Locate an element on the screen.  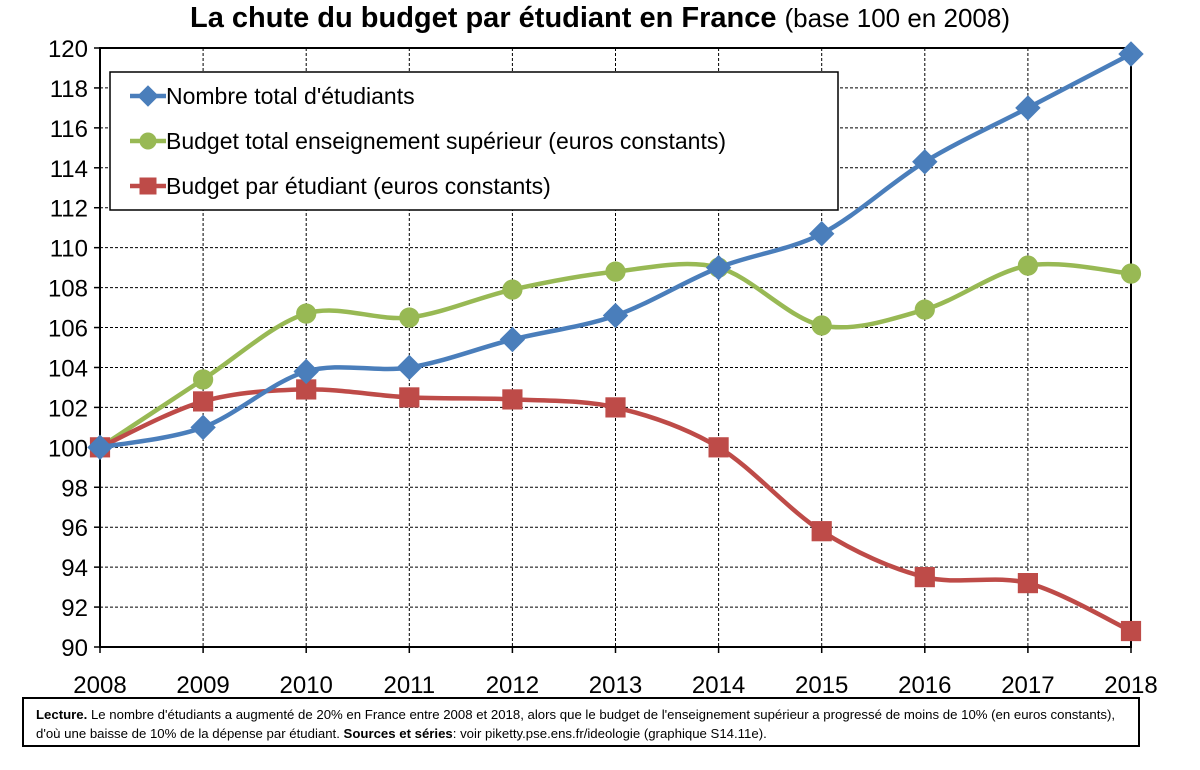
legend-item-students: Nombre total d'étudiants is located at coordinates (272, 96).